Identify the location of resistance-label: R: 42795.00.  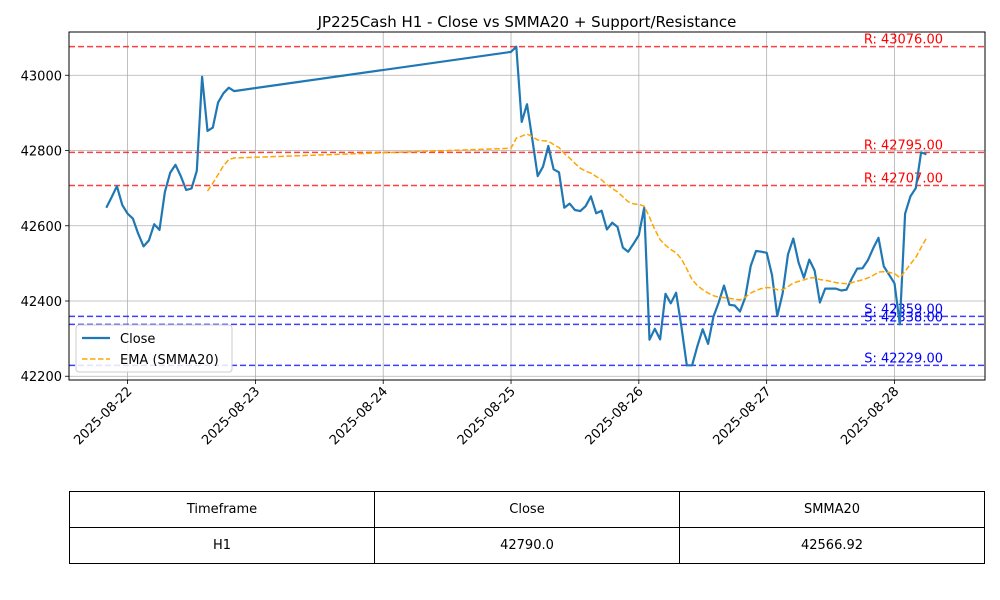
(903, 145).